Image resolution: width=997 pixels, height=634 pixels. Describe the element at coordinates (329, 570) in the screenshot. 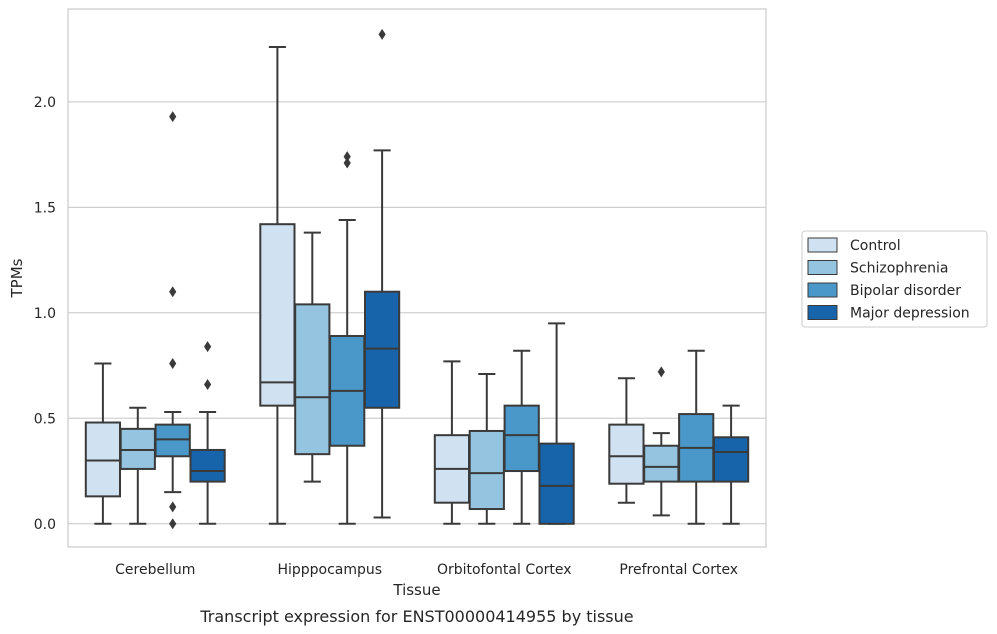

I see `x-tick-label: Hipppocampus` at that location.